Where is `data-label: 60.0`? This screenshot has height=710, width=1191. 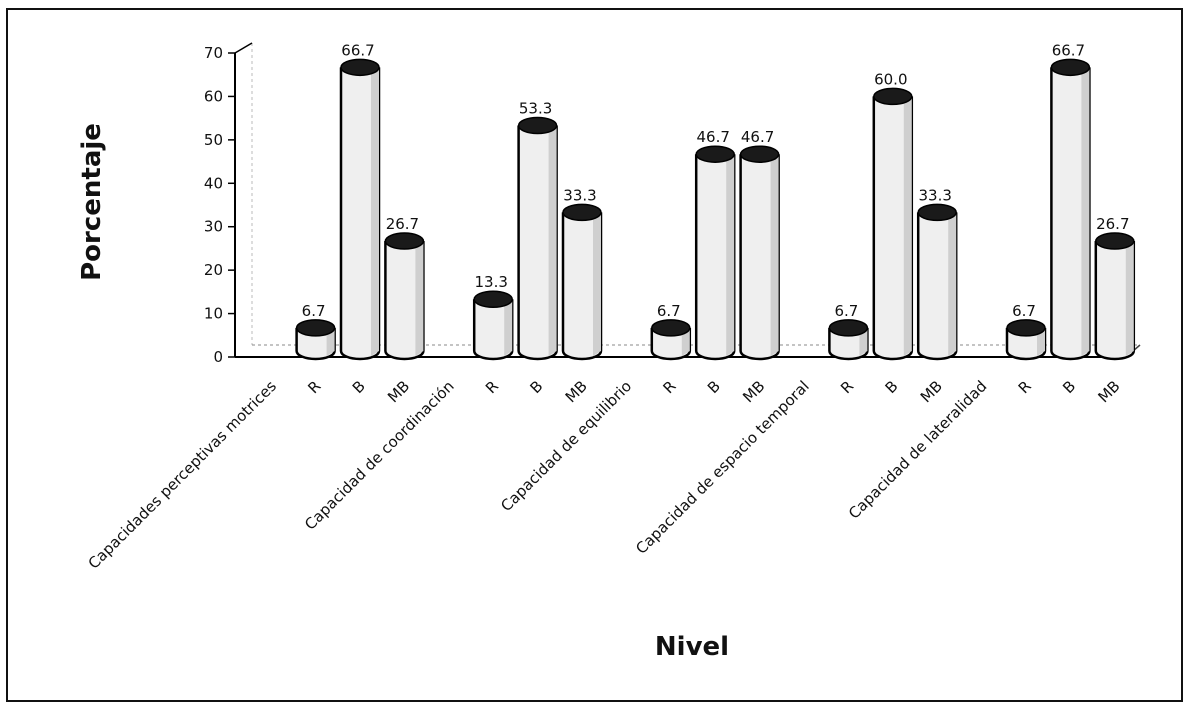 data-label: 60.0 is located at coordinates (890, 79).